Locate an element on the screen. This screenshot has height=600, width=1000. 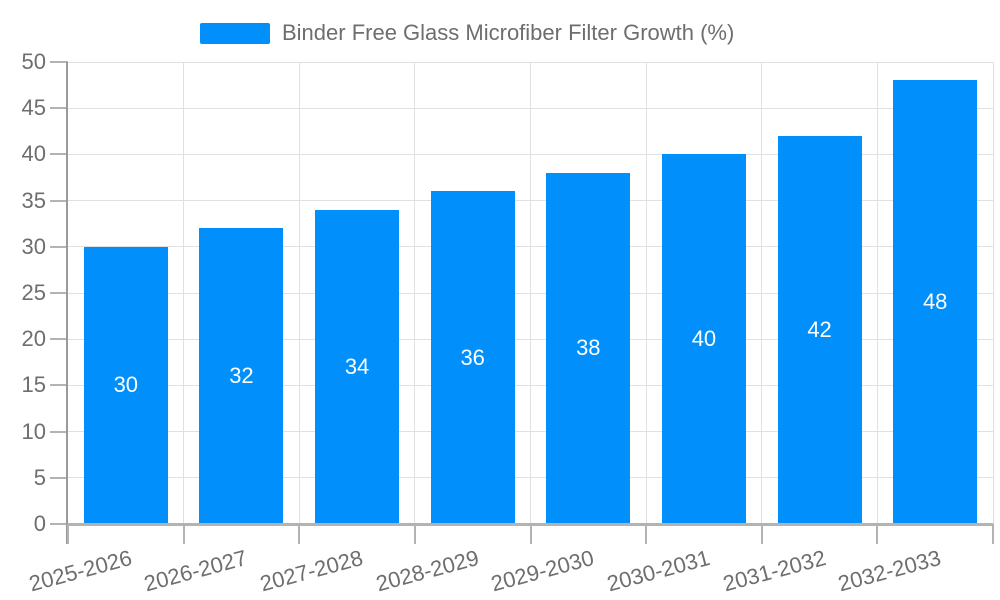
bar-2031-2032: 42 is located at coordinates (819, 329).